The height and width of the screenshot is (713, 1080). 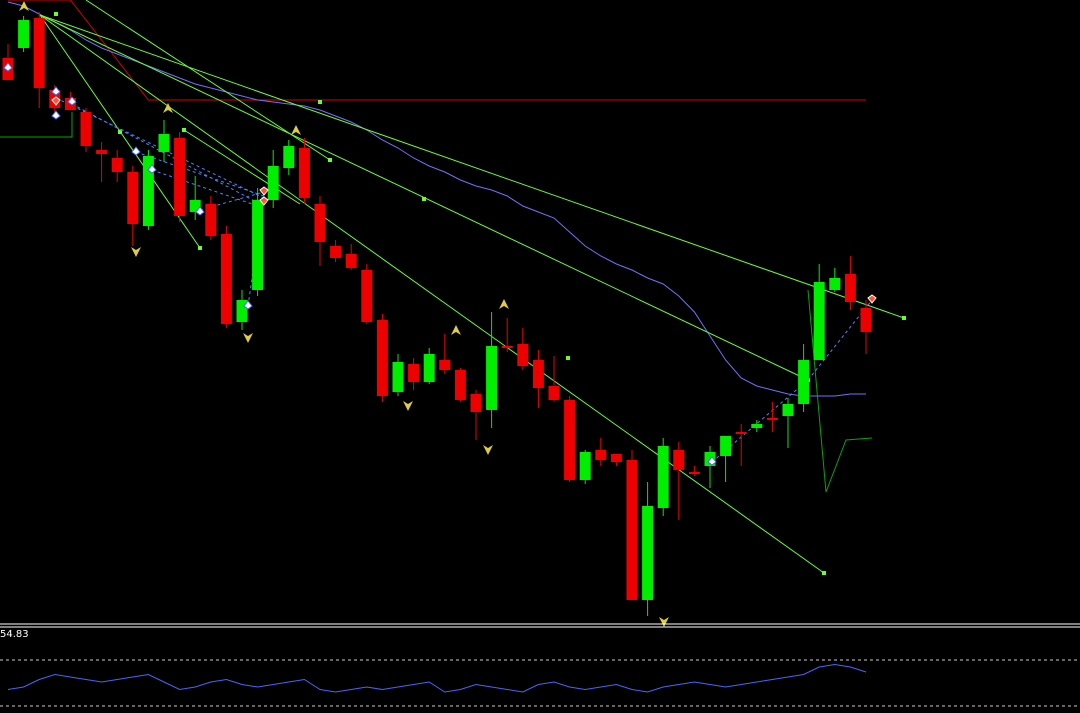 I want to click on pane-separator, so click(x=540, y=625).